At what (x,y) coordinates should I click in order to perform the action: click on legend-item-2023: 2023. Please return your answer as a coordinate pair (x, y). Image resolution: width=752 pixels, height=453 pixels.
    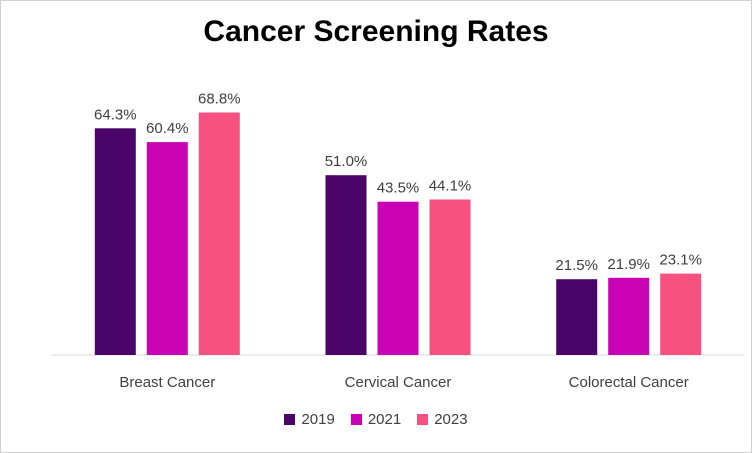
    Looking at the image, I should click on (442, 419).